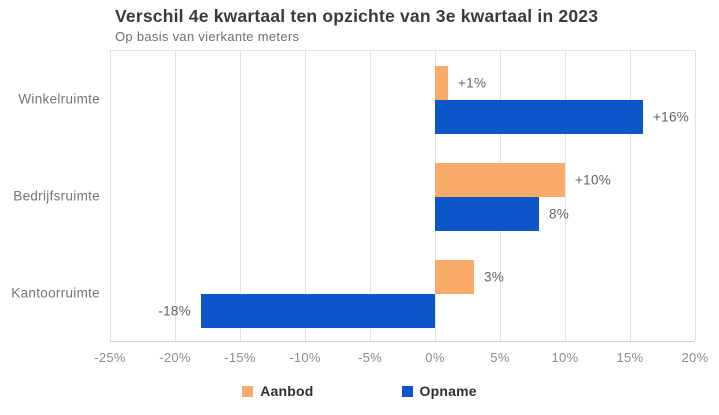 This screenshot has width=719, height=415. Describe the element at coordinates (240, 196) in the screenshot. I see `gridline--15%` at that location.